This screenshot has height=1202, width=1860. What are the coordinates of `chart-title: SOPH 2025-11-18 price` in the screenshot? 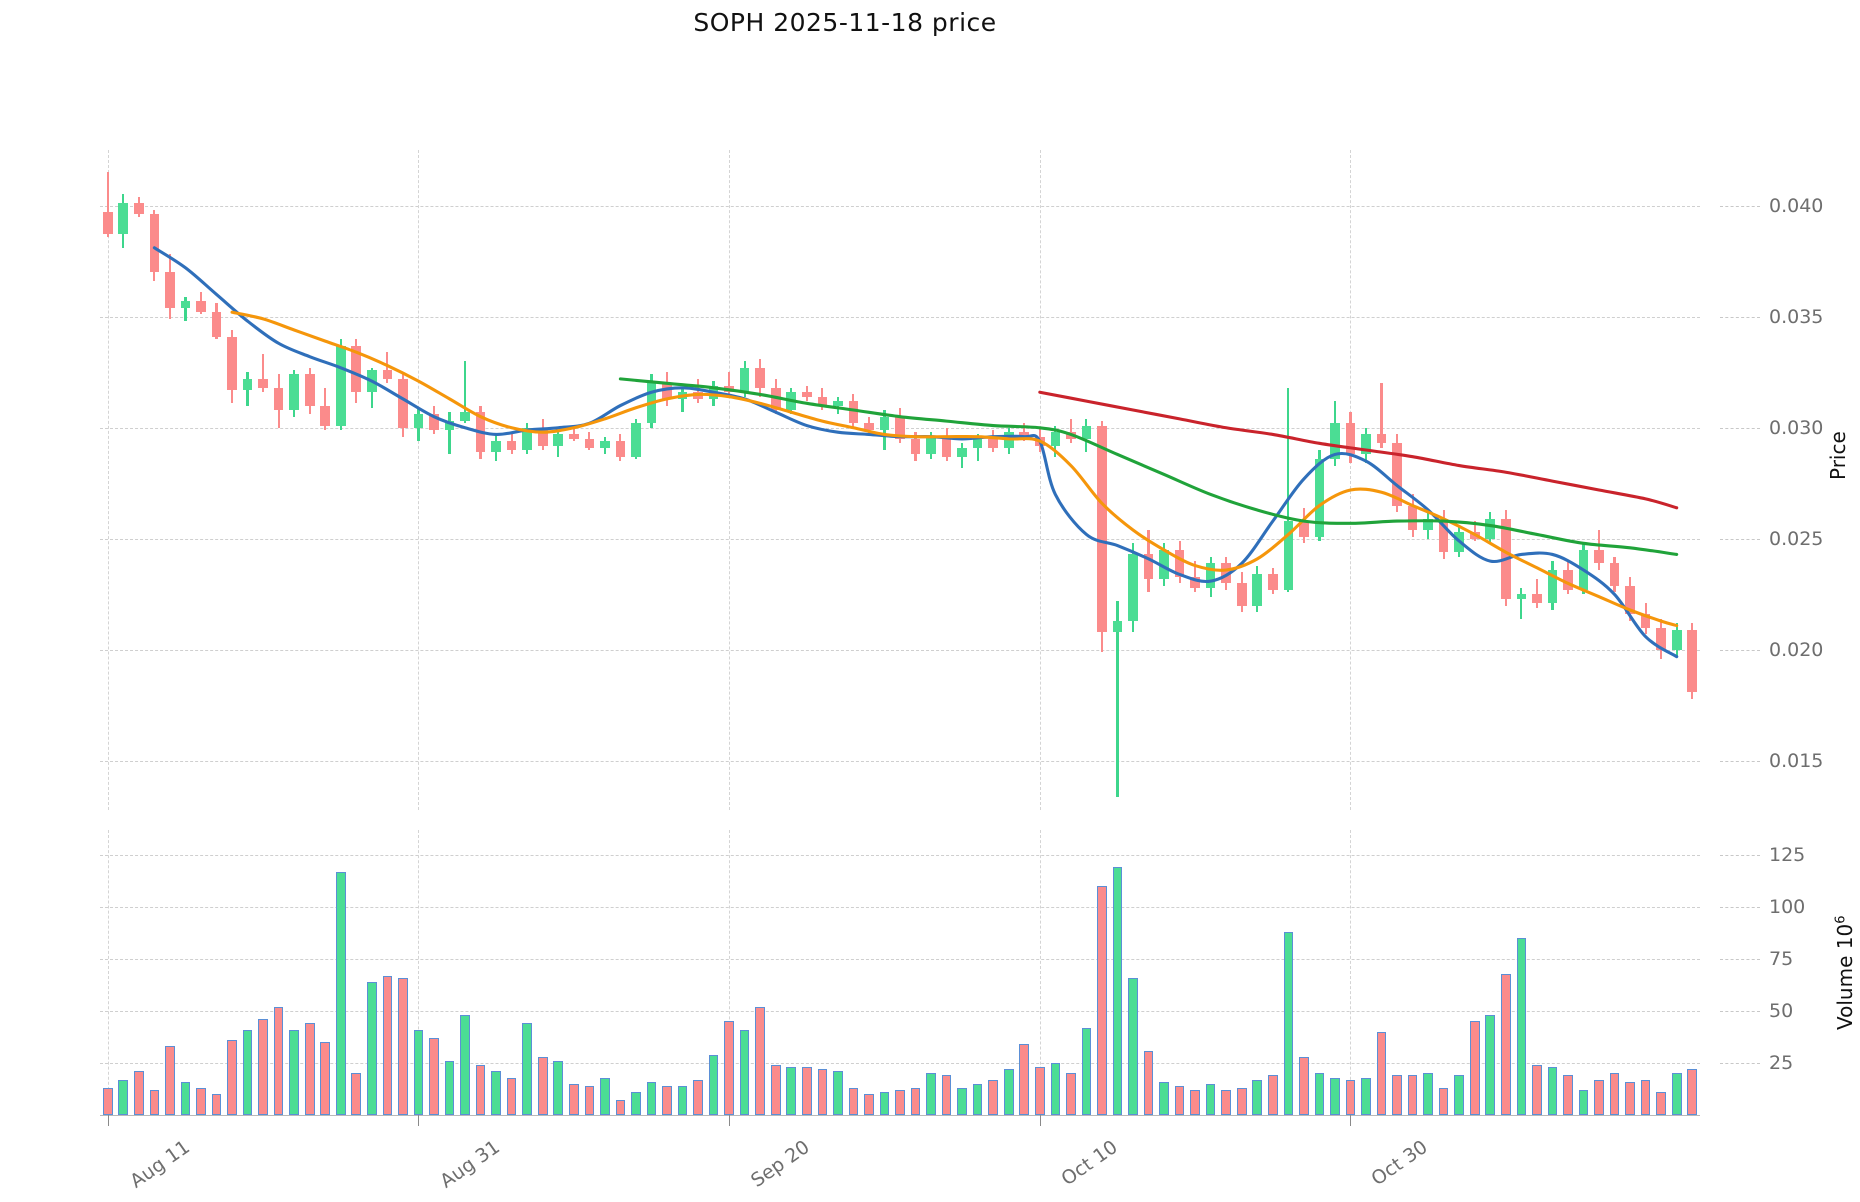 It's located at (845, 22).